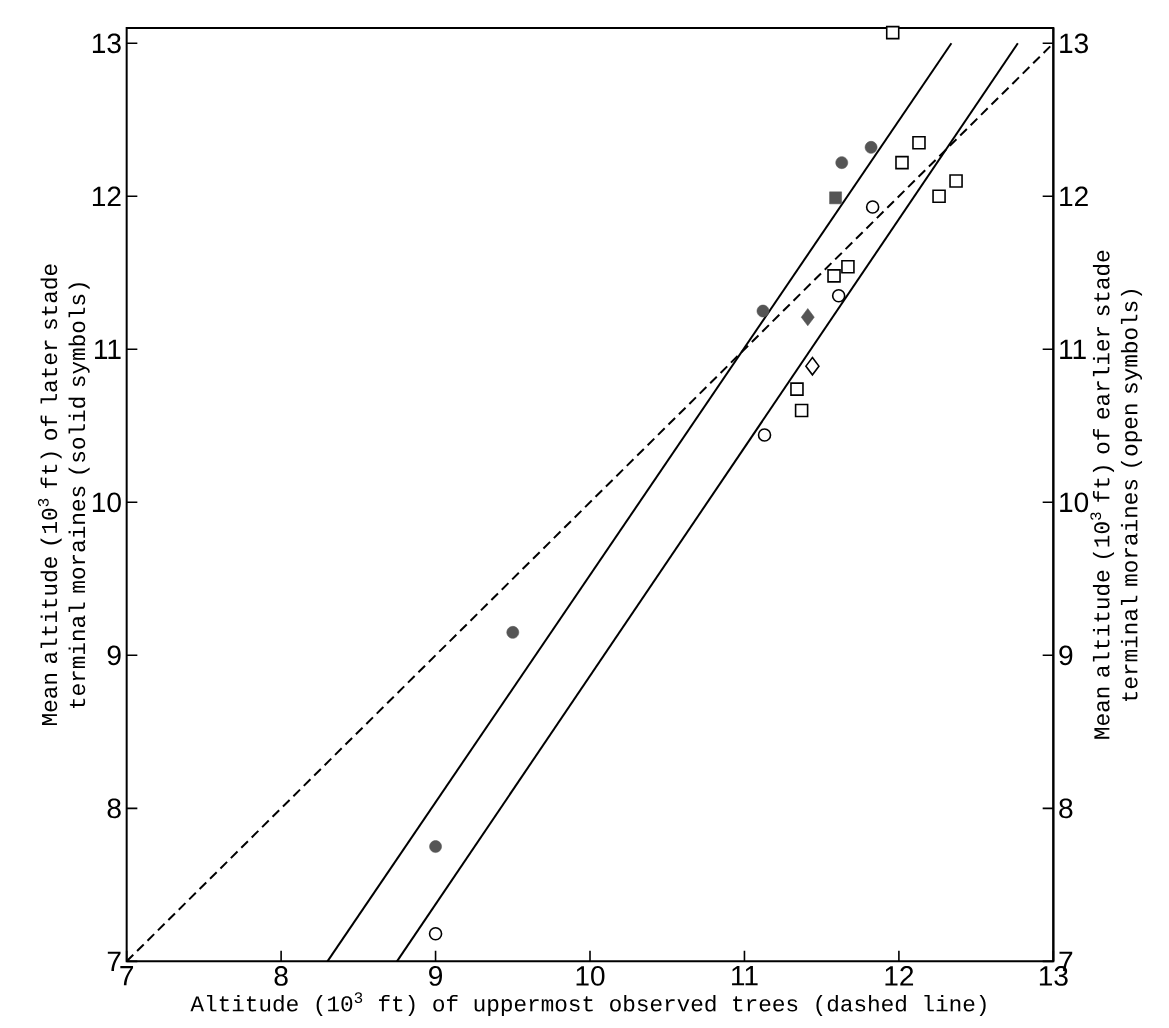 The height and width of the screenshot is (1028, 1169). Describe the element at coordinates (281, 976) in the screenshot. I see `x-tick-label: 8` at that location.